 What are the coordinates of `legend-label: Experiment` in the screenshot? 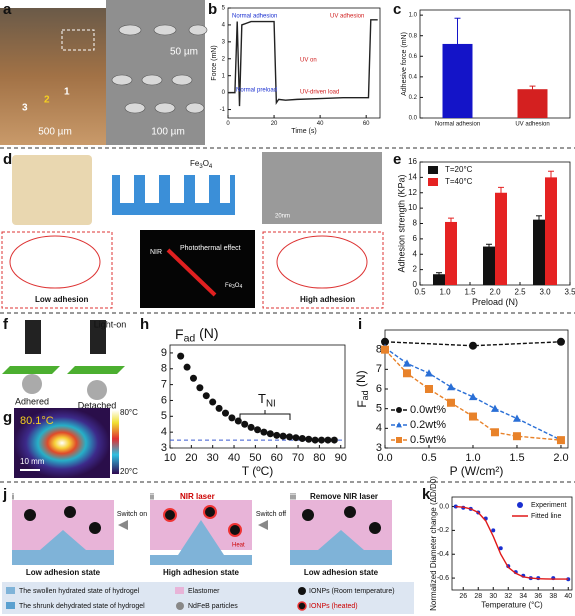 It's located at (548, 505).